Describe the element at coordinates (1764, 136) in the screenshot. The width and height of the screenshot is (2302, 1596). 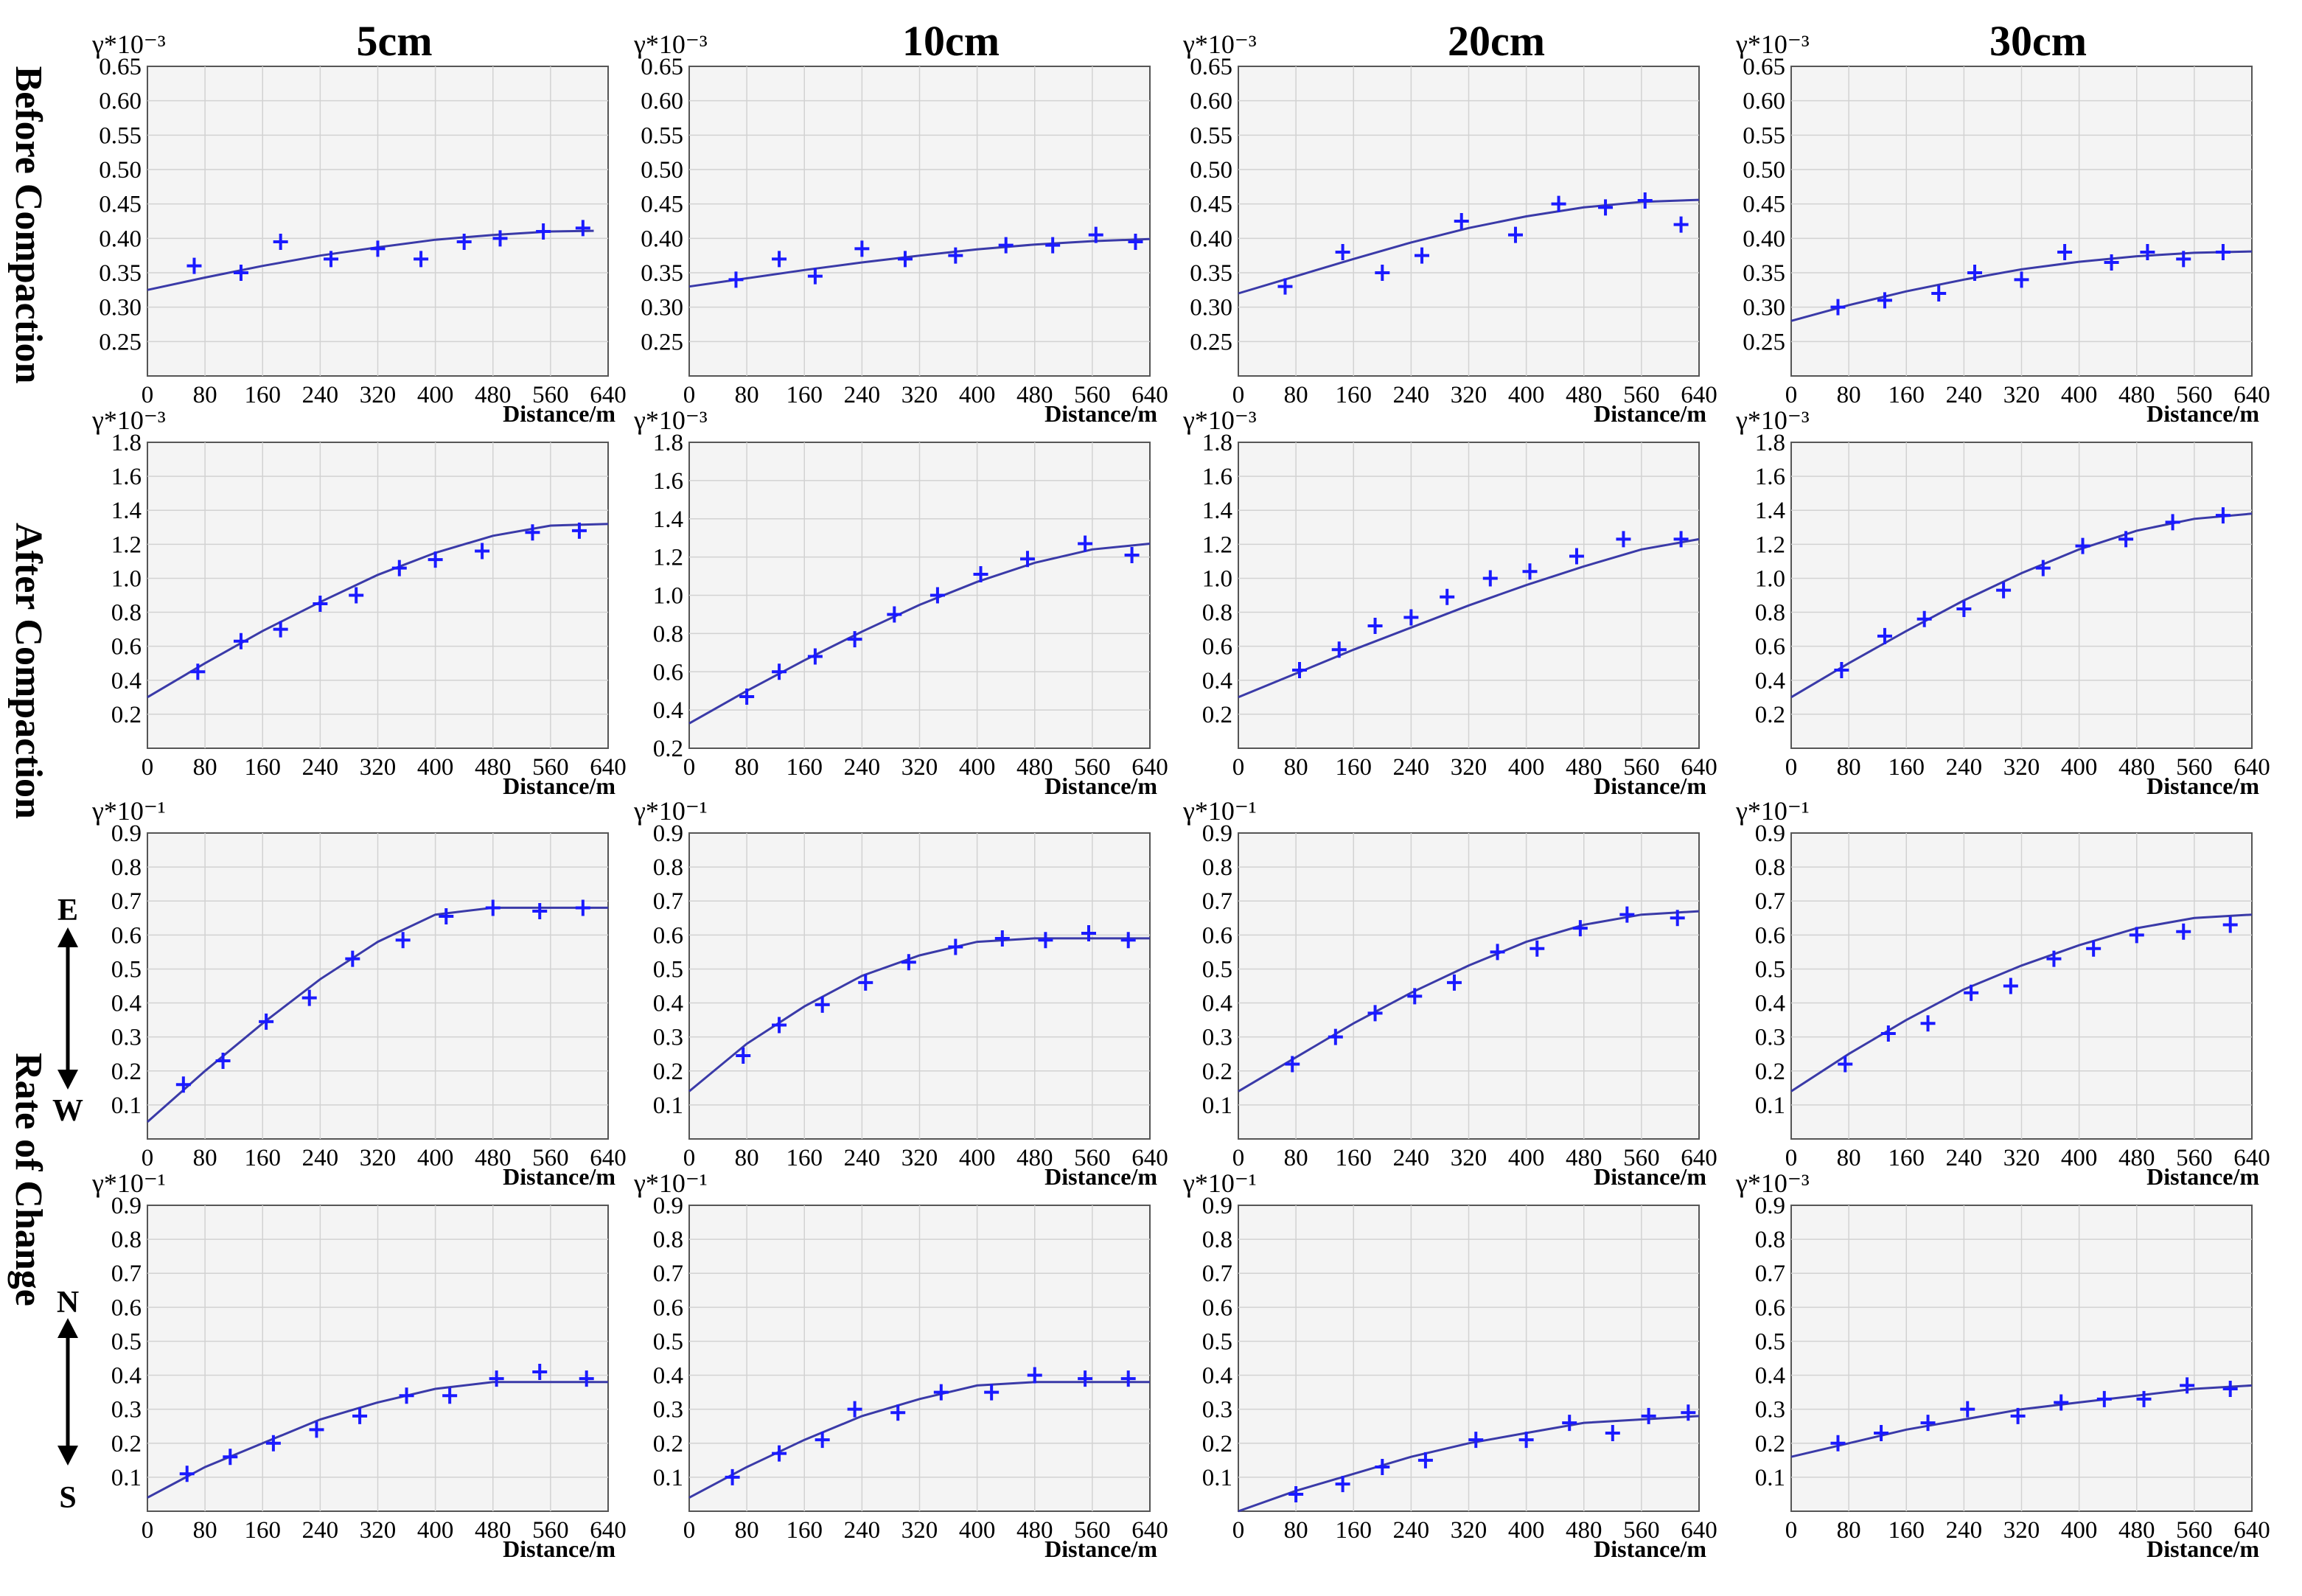
I see `y-tick-label: 0.55` at that location.